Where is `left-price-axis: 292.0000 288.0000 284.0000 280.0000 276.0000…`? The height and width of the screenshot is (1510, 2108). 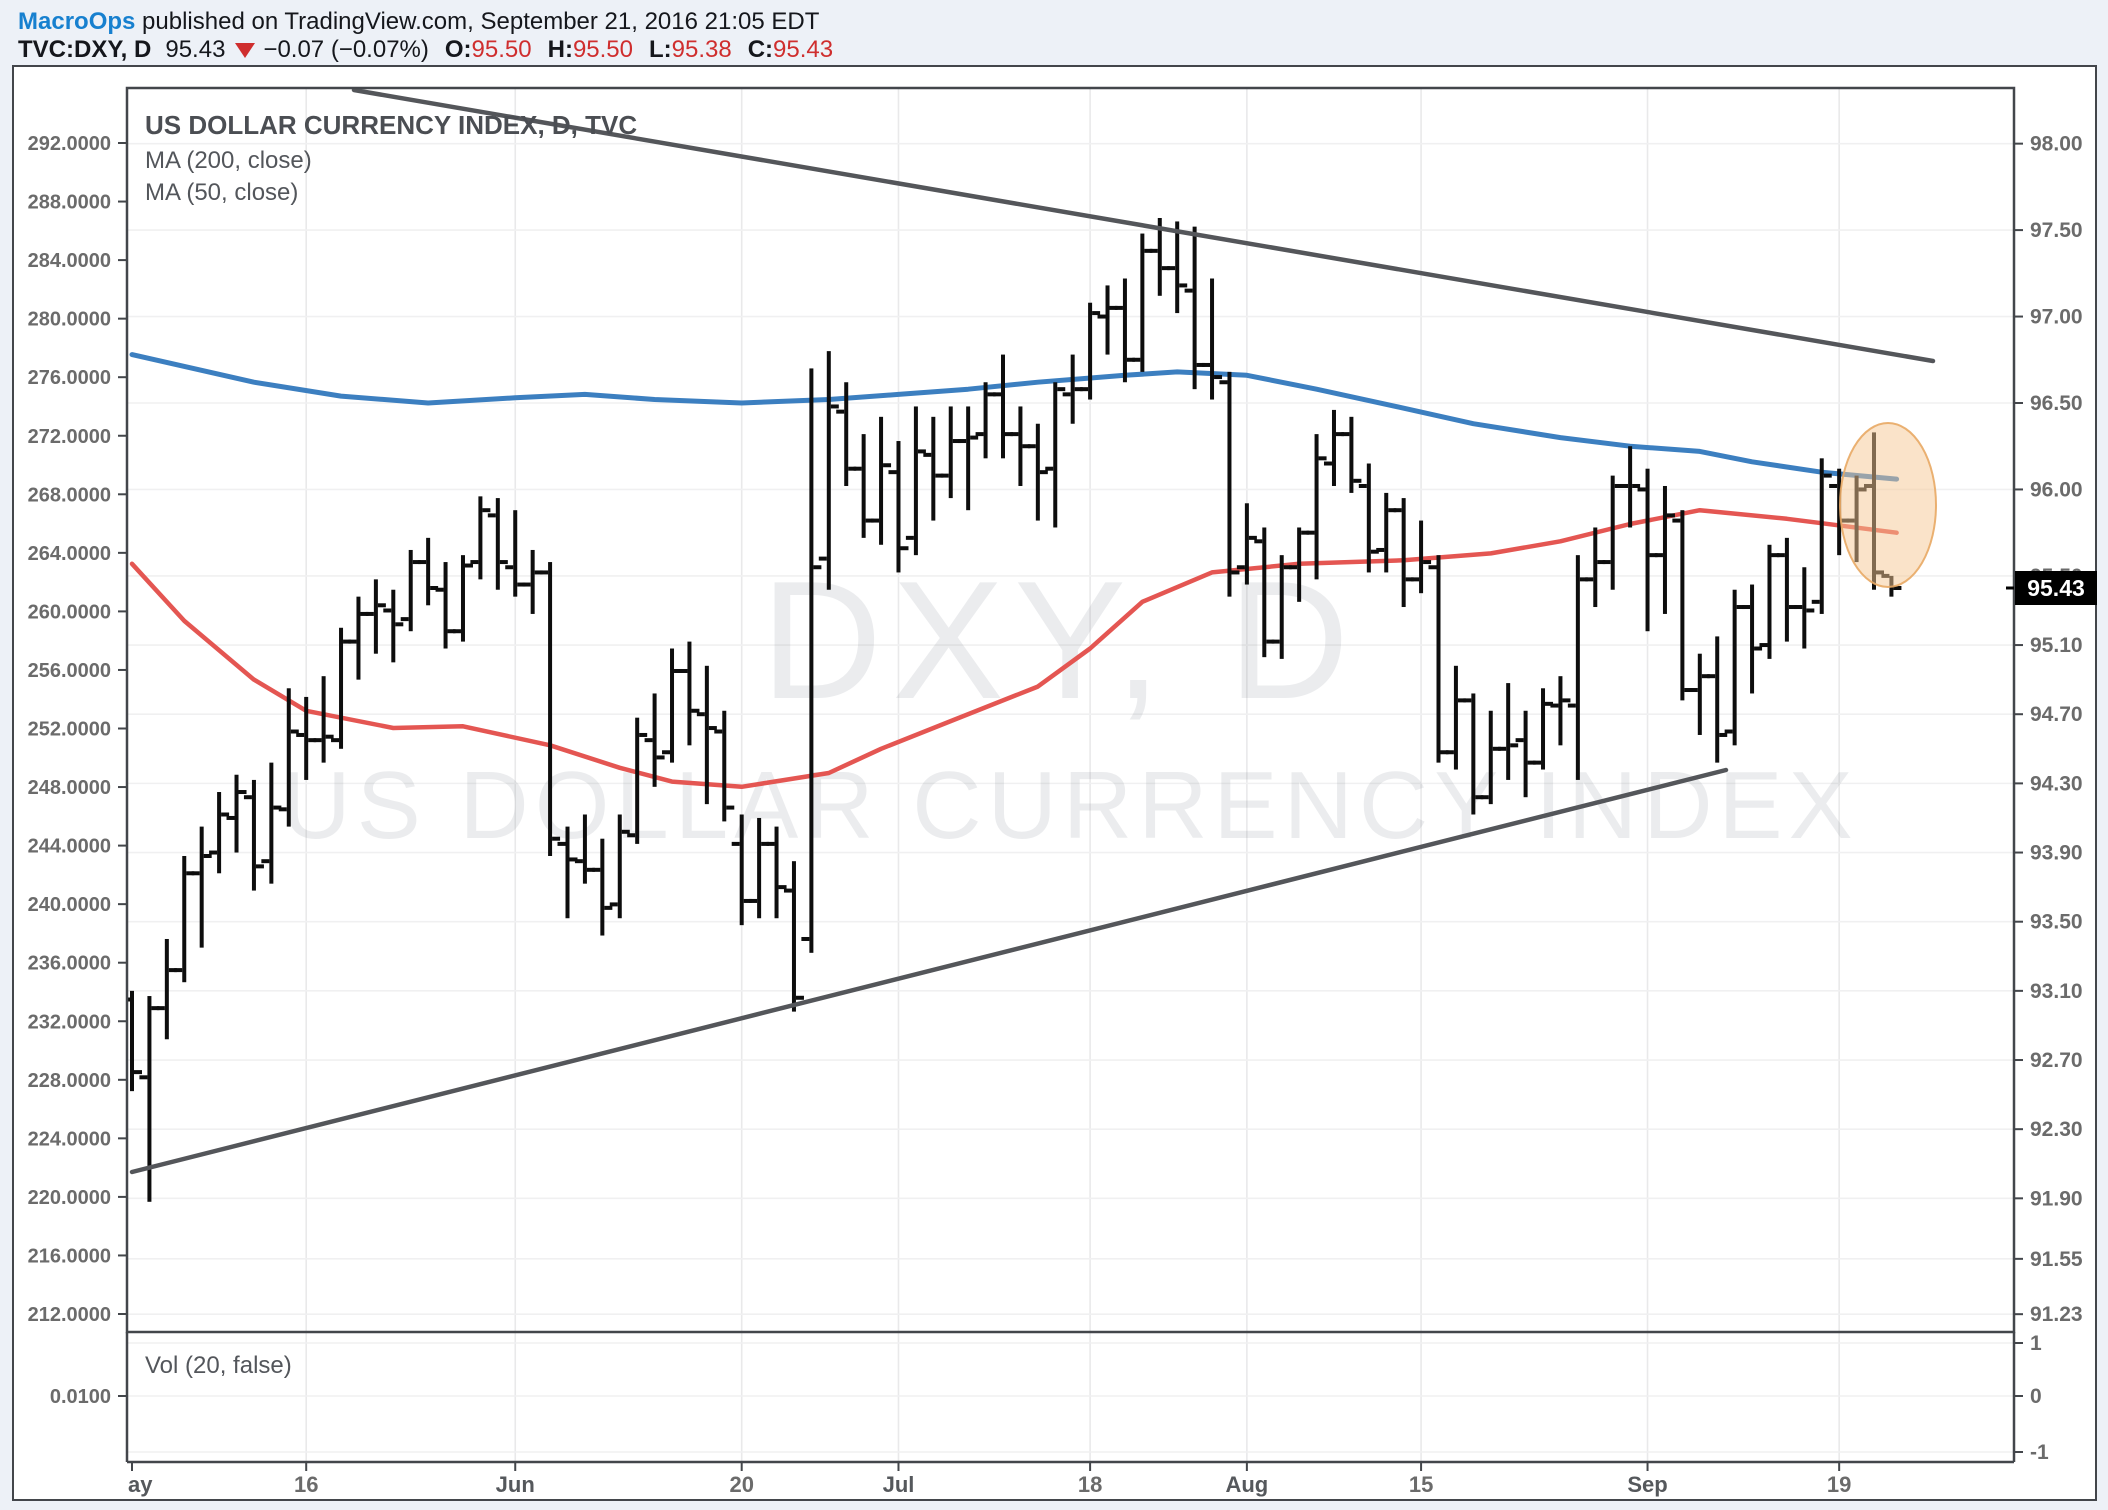 left-price-axis: 292.0000 288.0000 284.0000 280.0000 276.0000… is located at coordinates (77, 729).